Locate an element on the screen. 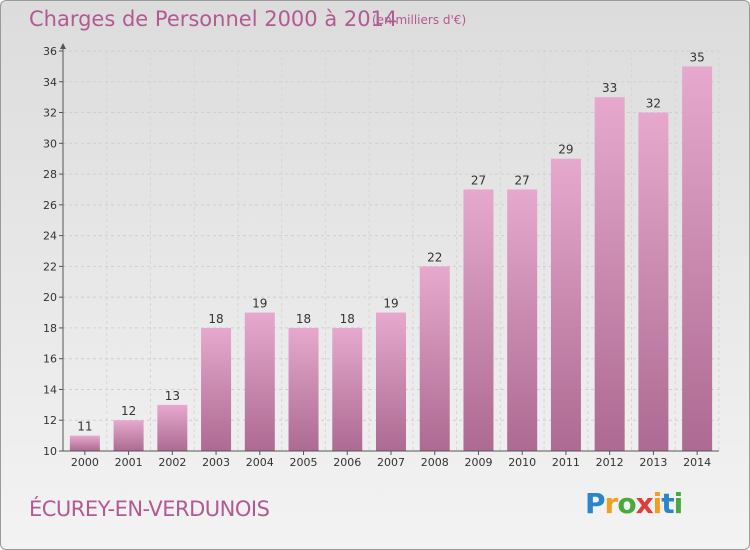 This screenshot has width=750, height=550. bar-value-label: 12 is located at coordinates (128, 411).